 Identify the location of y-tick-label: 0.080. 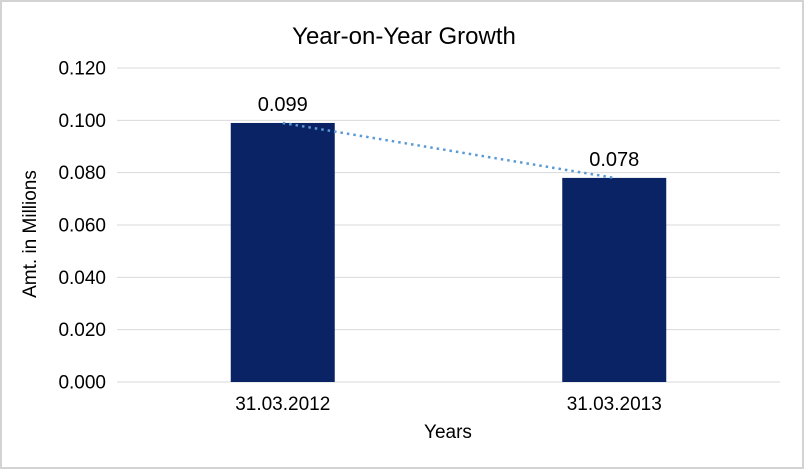
(82, 173).